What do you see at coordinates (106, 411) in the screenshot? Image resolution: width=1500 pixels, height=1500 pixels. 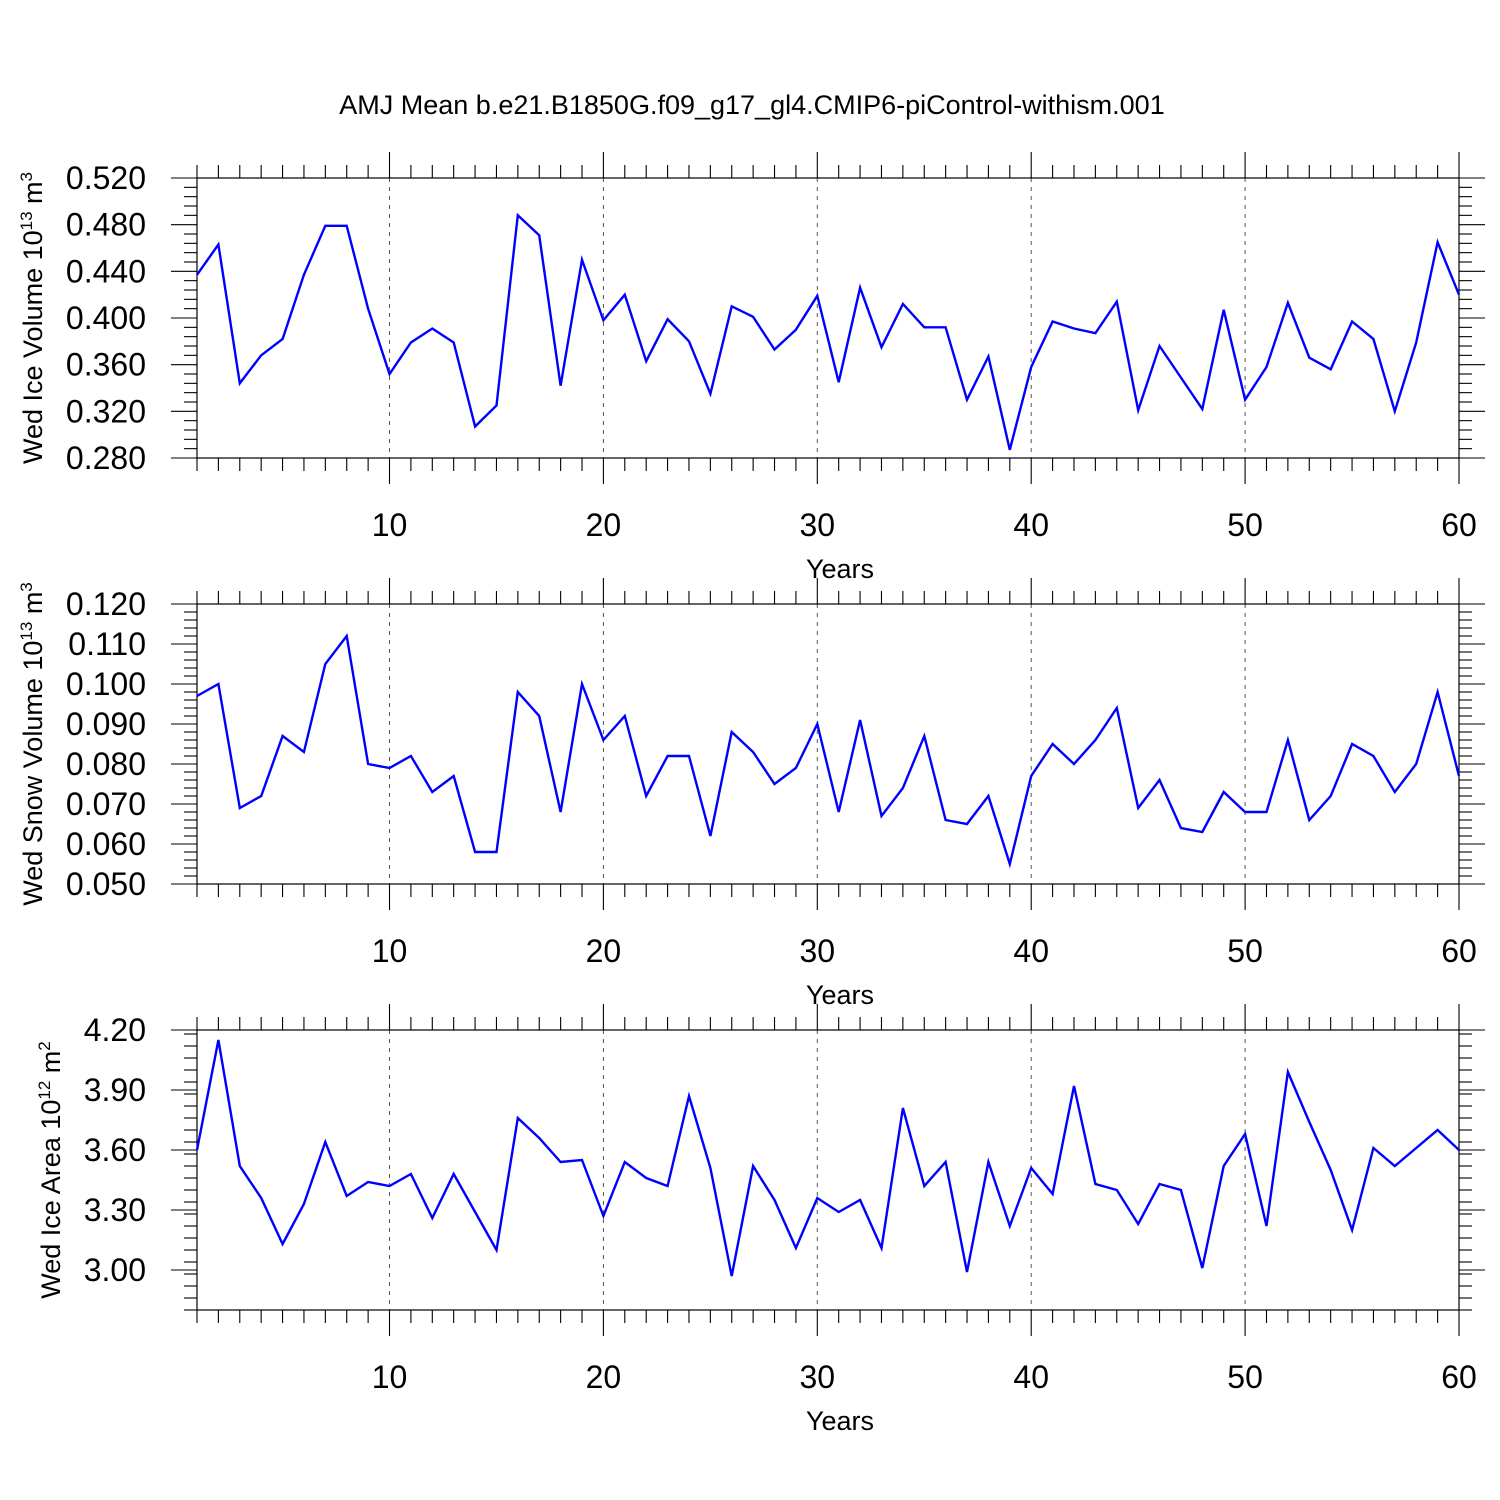 I see `y-tick-label: 0.320` at bounding box center [106, 411].